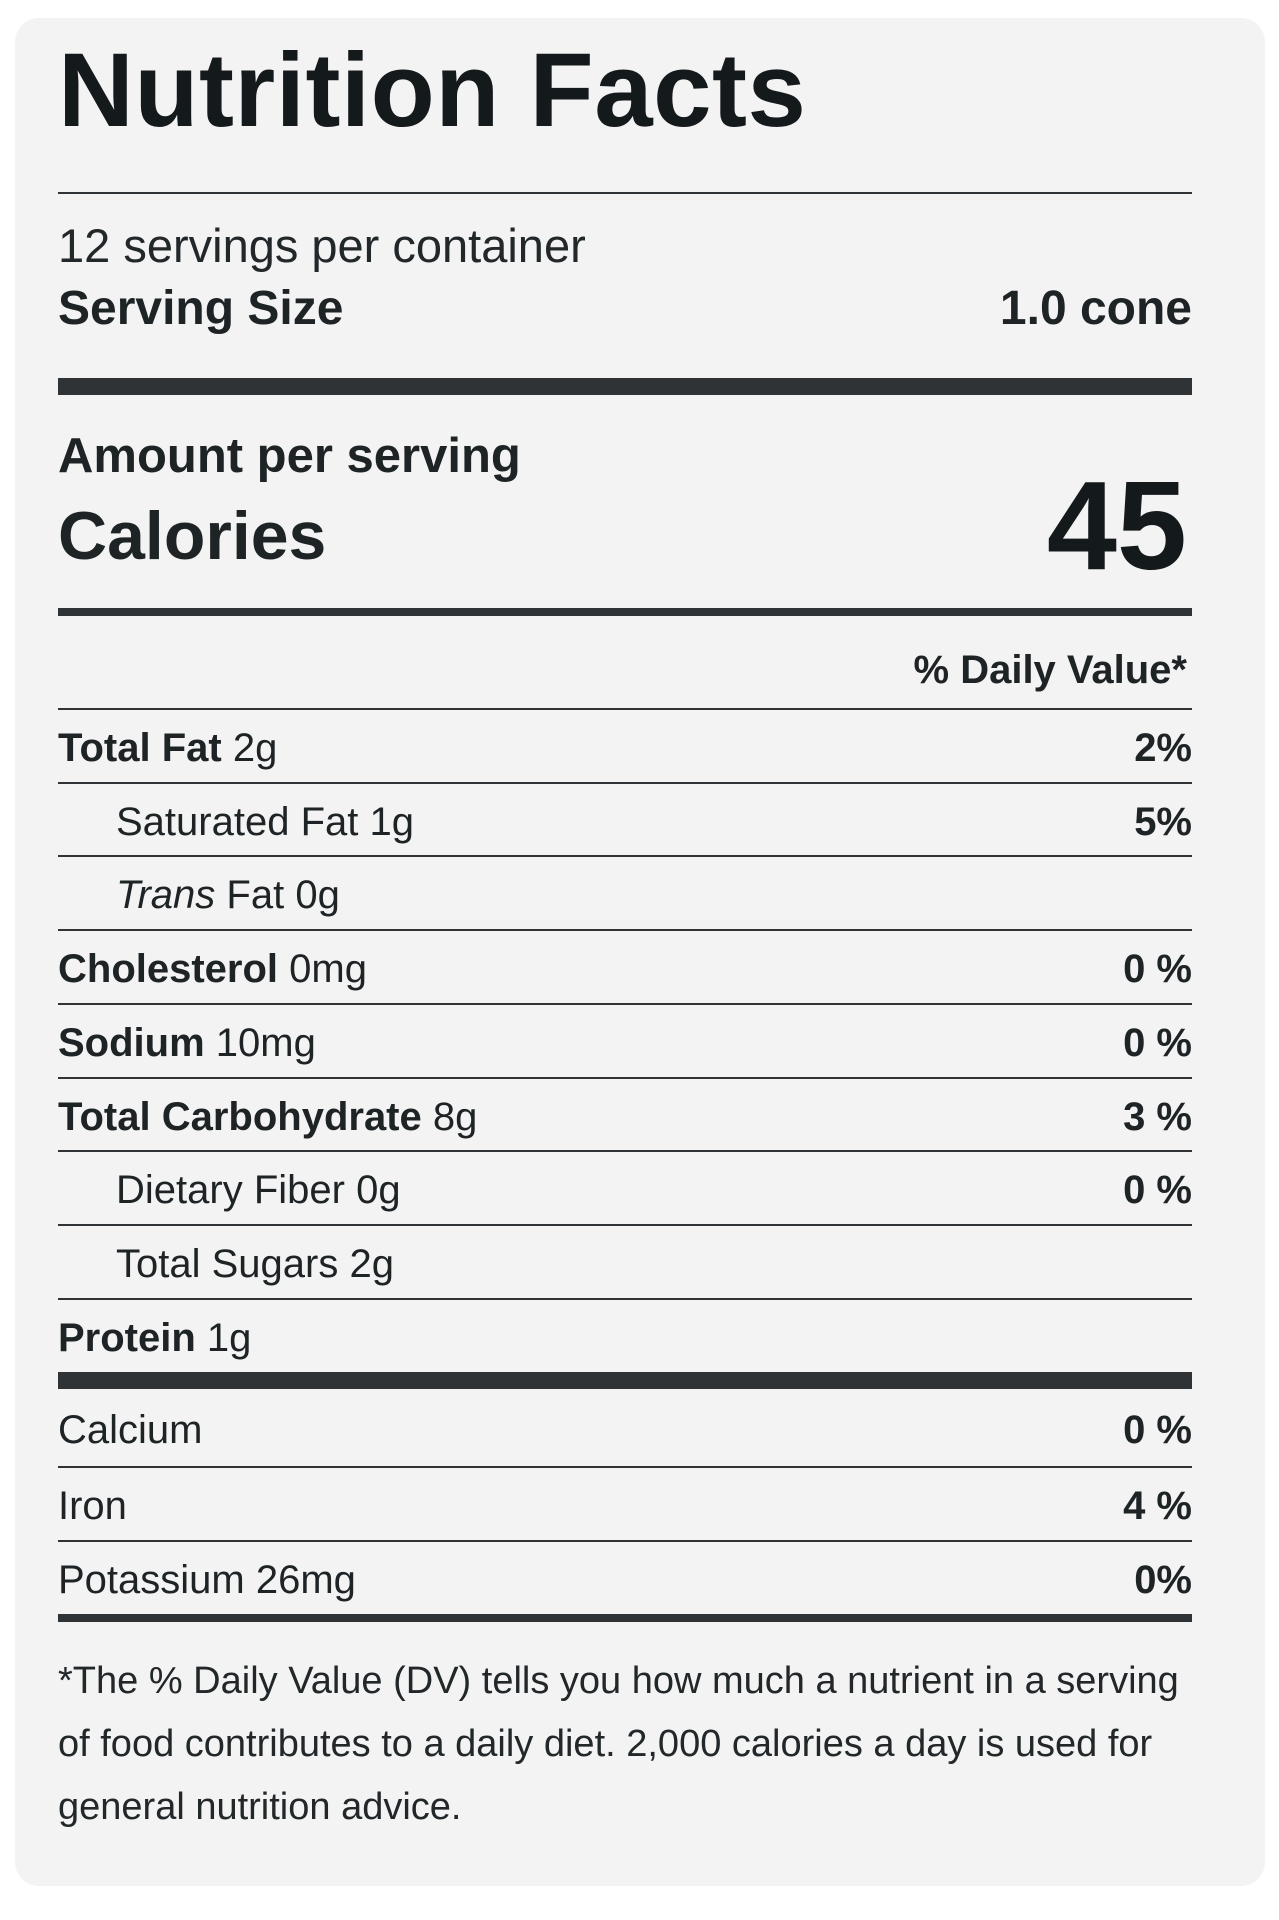 This screenshot has width=1279, height=1920. What do you see at coordinates (625, 309) in the screenshot?
I see `serving-size-row: Serving Size 1.0 cone` at bounding box center [625, 309].